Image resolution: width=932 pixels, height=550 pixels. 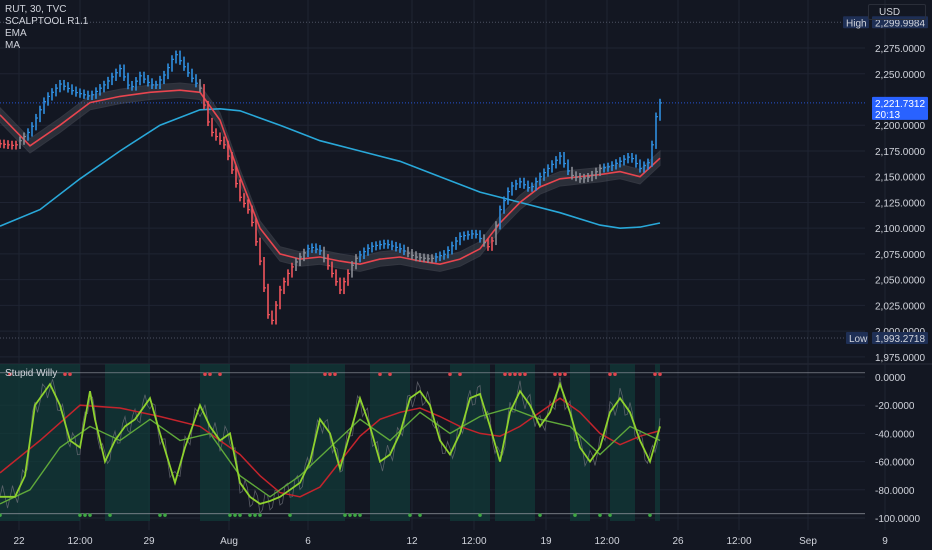 I want to click on currency-button: USD, so click(x=897, y=12).